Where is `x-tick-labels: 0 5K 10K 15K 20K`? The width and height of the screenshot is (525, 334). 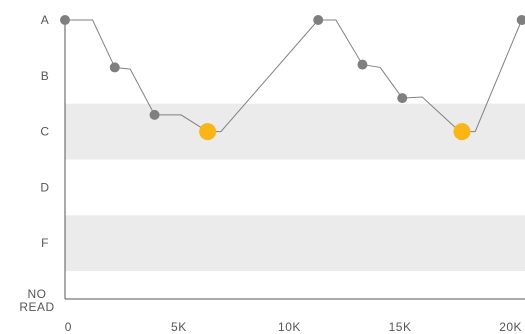
x-tick-labels: 0 5K 10K 15K 20K is located at coordinates (293, 327).